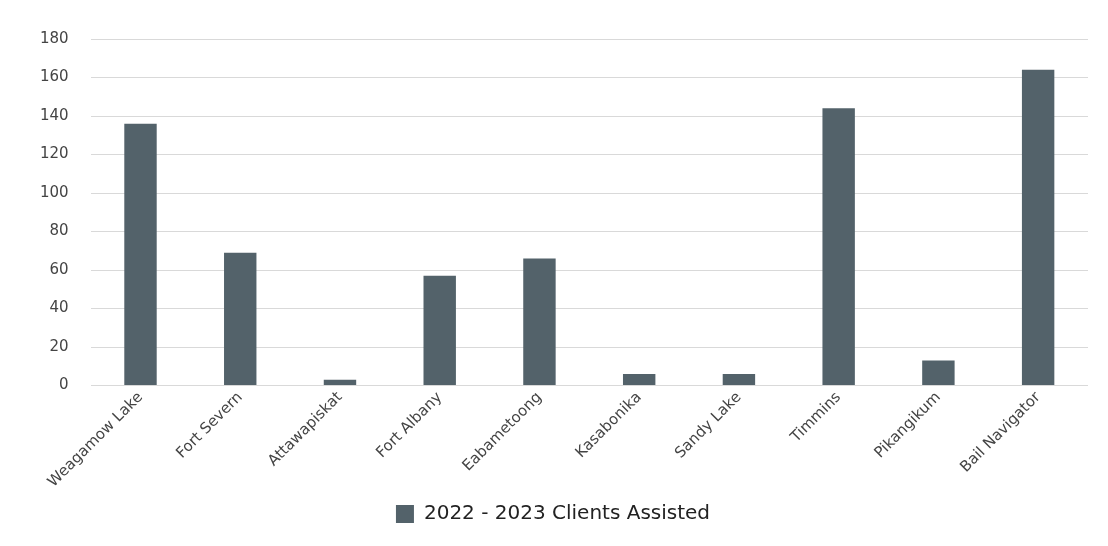 This screenshot has width=1108, height=546. I want to click on y-tick-label: 120, so click(54, 153).